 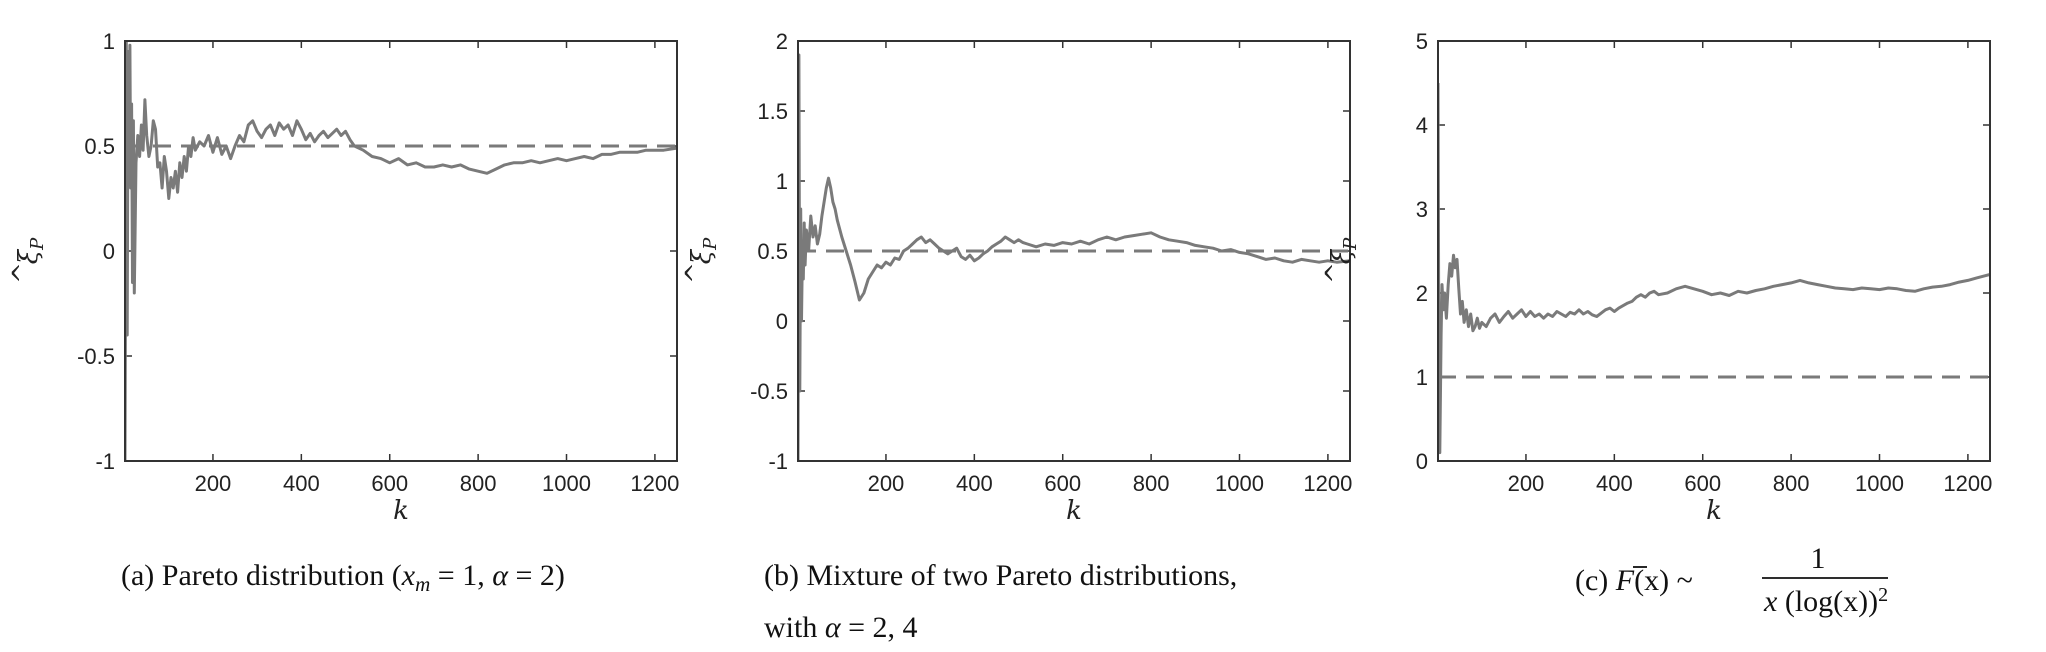 What do you see at coordinates (1731, 580) in the screenshot?
I see `caption-c: (c) F(x) ~ 1 x (log(x))2` at bounding box center [1731, 580].